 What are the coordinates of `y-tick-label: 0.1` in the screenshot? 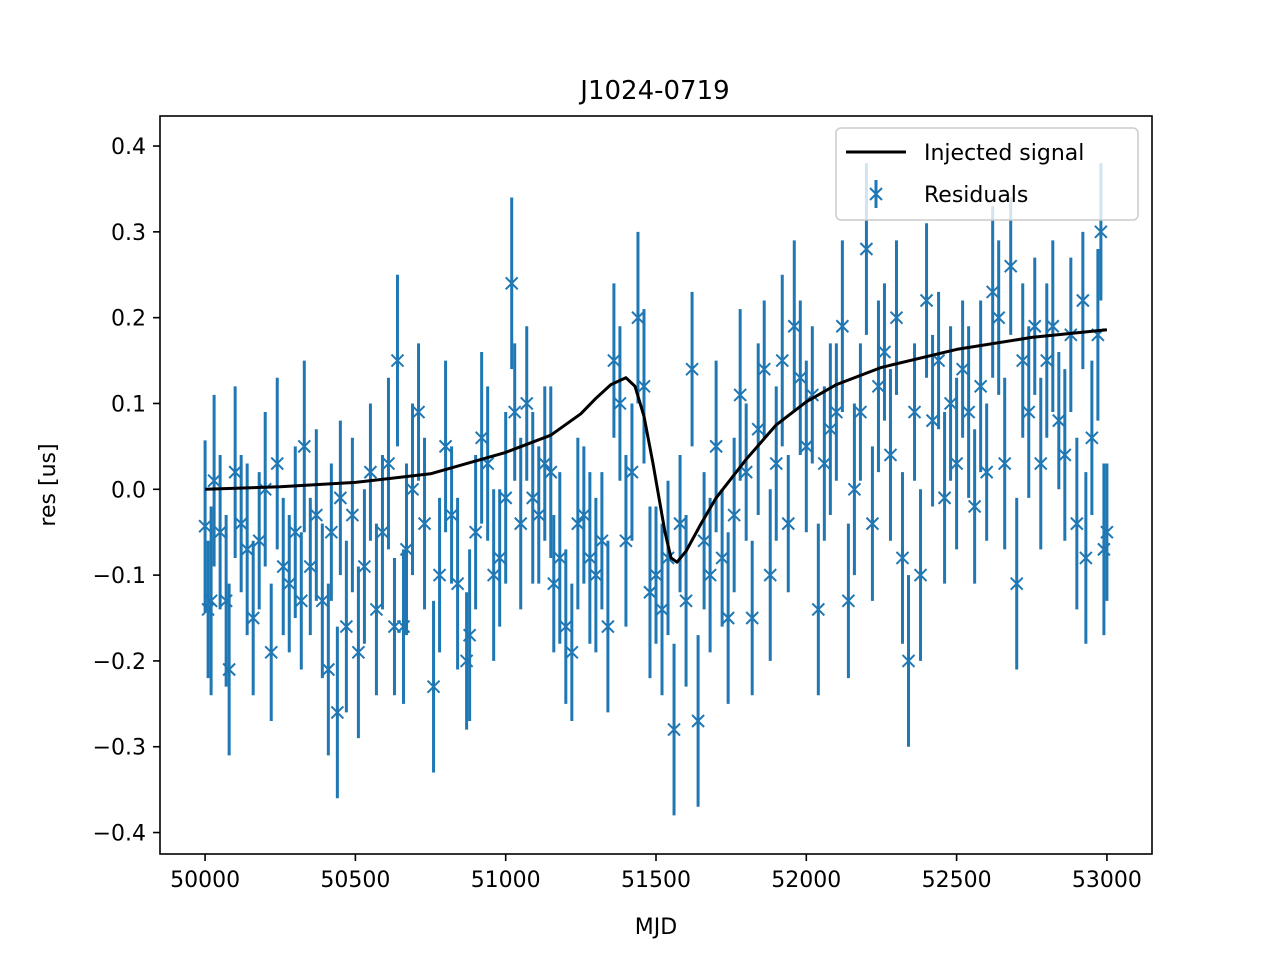 It's located at (128, 404).